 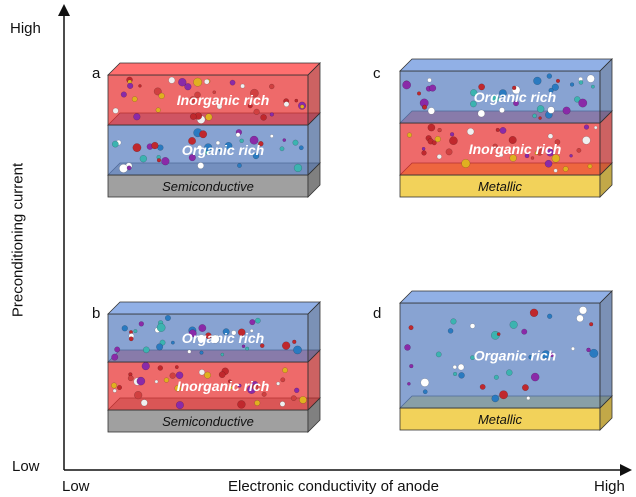 I want to click on panel-c-layer-1-top, so click(x=506, y=65).